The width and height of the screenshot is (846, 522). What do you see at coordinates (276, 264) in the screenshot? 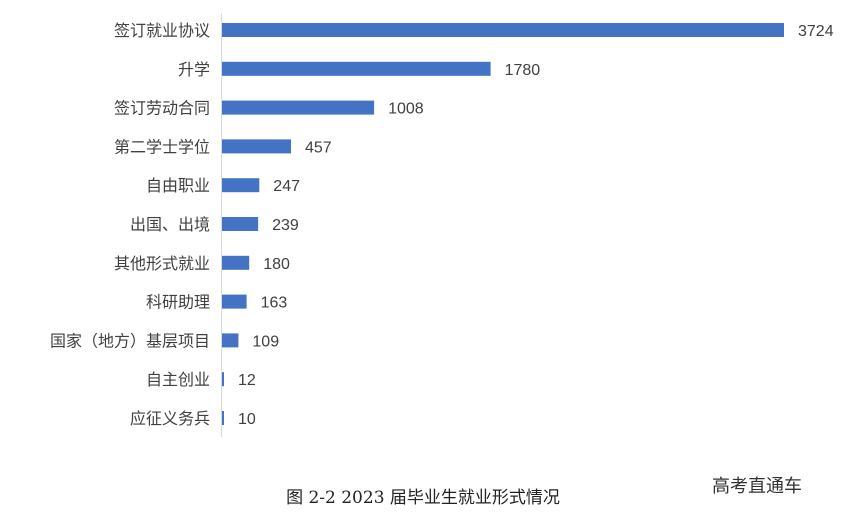
I see `data-label-7: 180` at bounding box center [276, 264].